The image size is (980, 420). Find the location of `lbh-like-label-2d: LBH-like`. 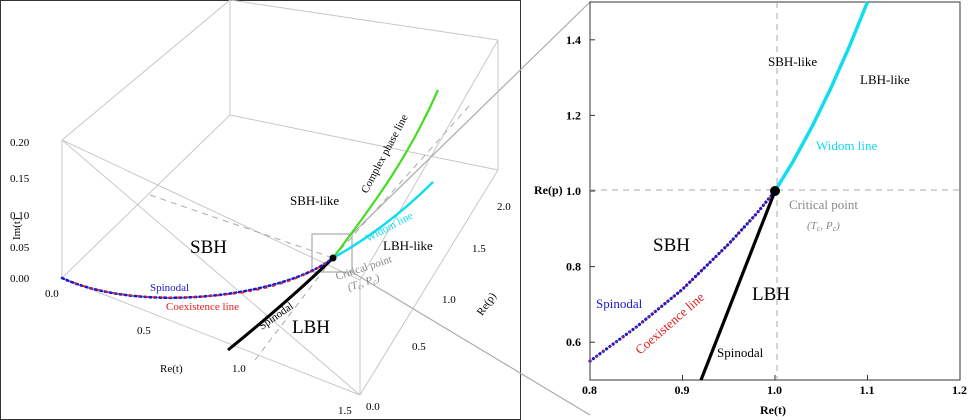

lbh-like-label-2d: LBH-like is located at coordinates (885, 79).